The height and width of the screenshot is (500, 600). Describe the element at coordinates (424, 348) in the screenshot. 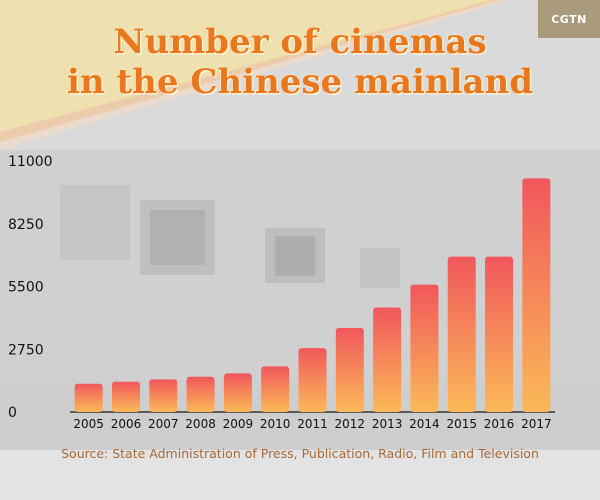

I see `bar-2014` at that location.